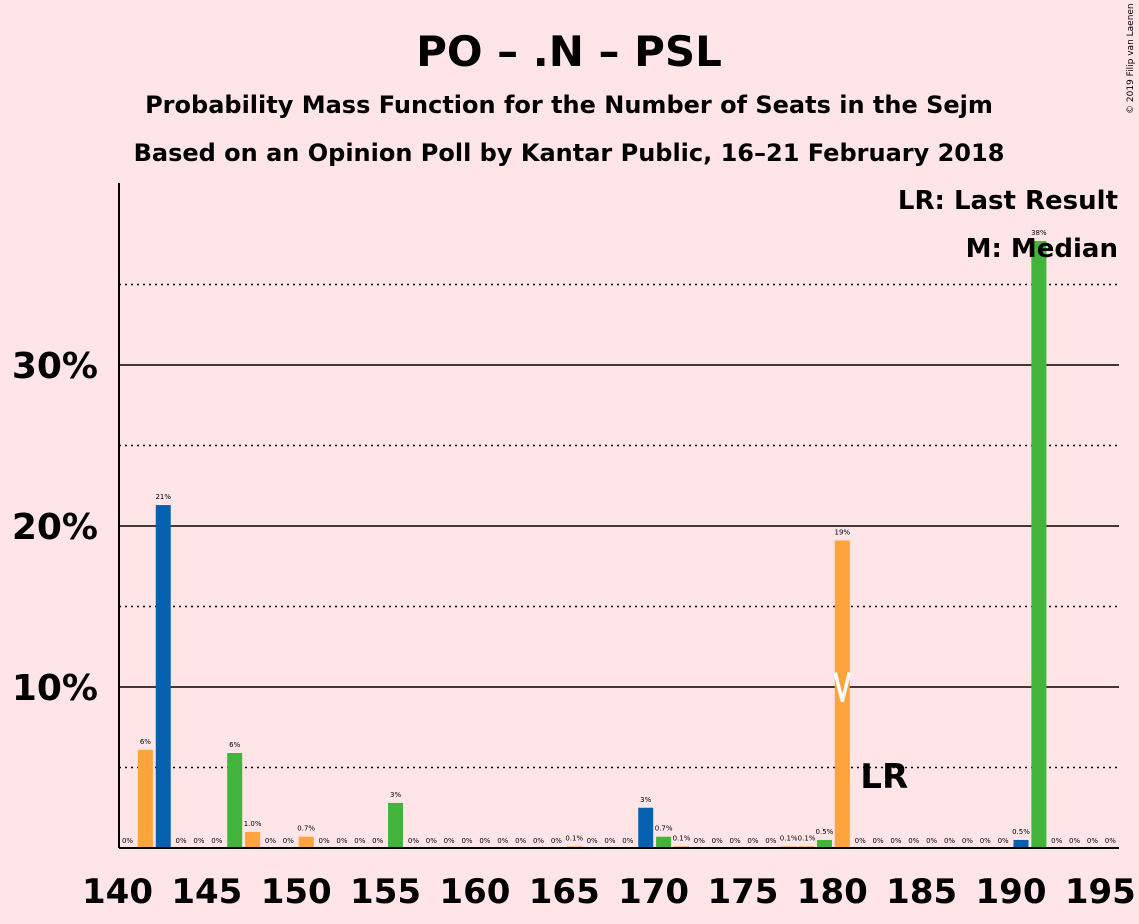 The width and height of the screenshot is (1139, 924). I want to click on bar-label-seat-191: 38%, so click(1039, 233).